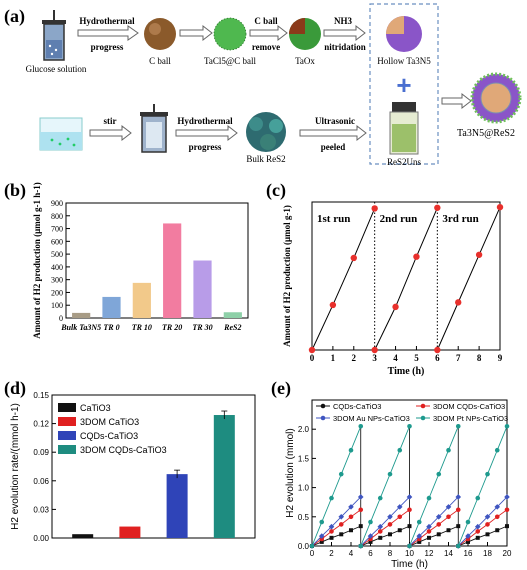 The image size is (527, 570). What do you see at coordinates (172, 327) in the screenshot?
I see `b-category-label: TR 20` at bounding box center [172, 327].